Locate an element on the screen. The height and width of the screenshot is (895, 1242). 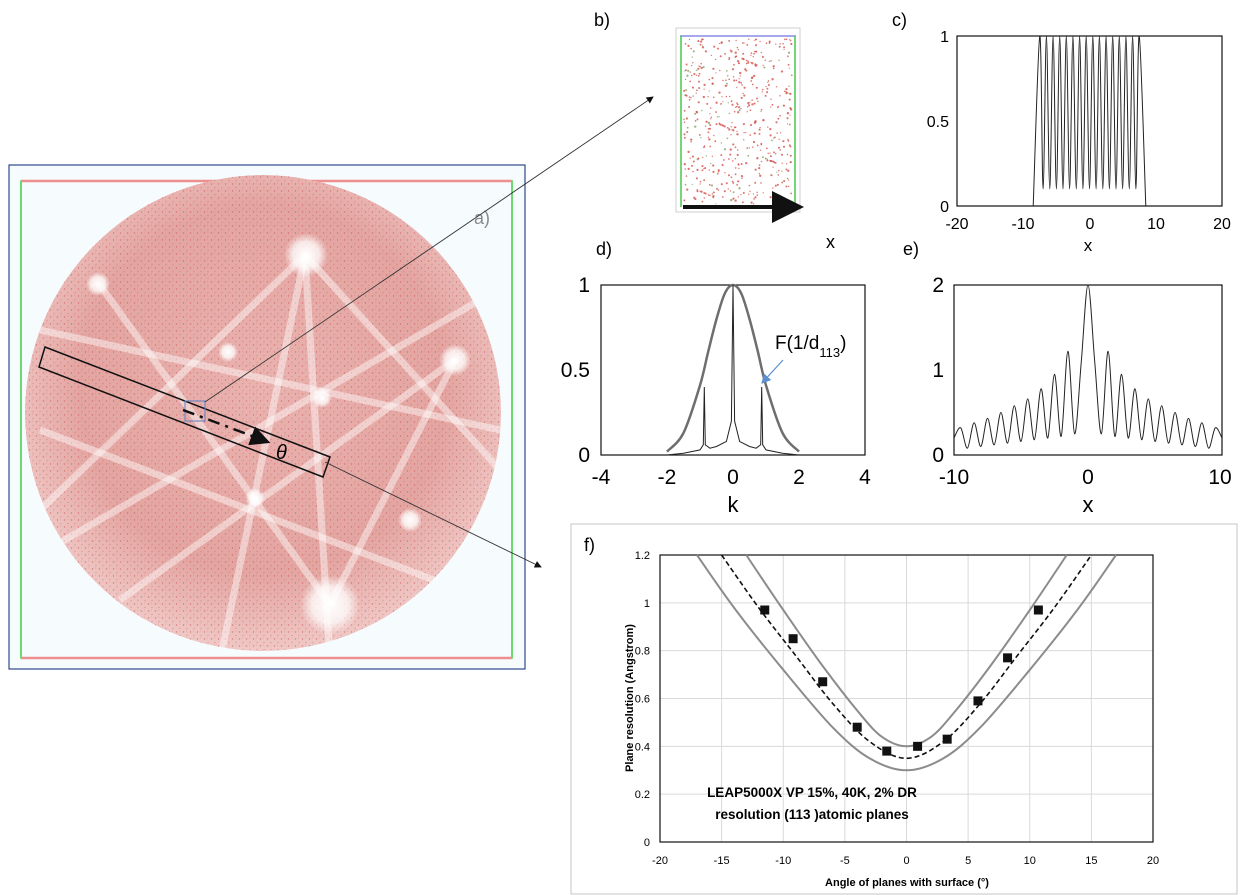
plot-d-annotation: F(1/d113) is located at coordinates (810, 346).